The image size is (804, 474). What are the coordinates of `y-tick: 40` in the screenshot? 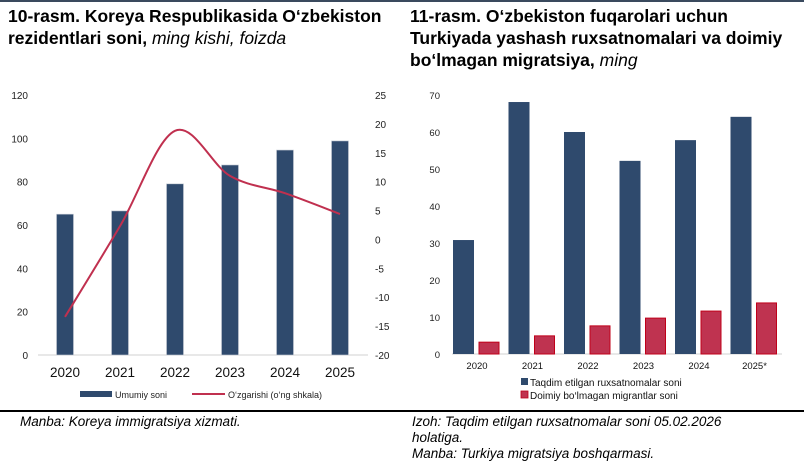 It's located at (434, 207).